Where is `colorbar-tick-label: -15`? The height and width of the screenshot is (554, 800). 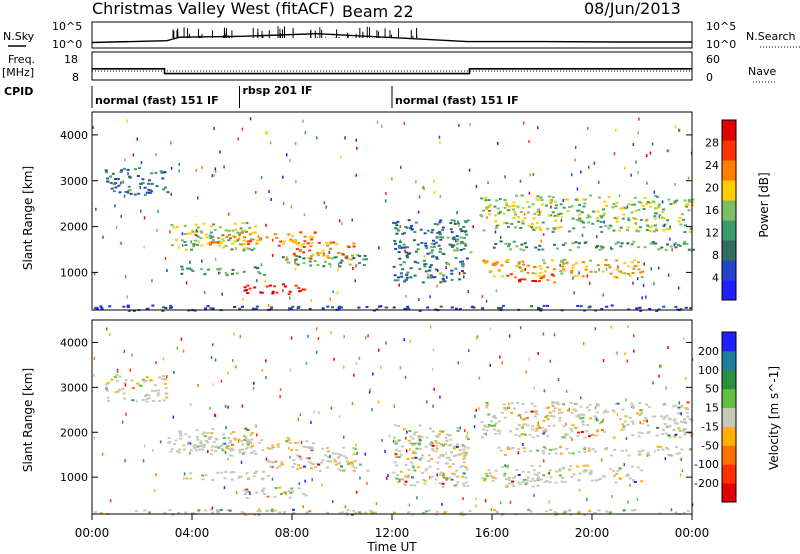
colorbar-tick-label: -15 is located at coordinates (710, 426).